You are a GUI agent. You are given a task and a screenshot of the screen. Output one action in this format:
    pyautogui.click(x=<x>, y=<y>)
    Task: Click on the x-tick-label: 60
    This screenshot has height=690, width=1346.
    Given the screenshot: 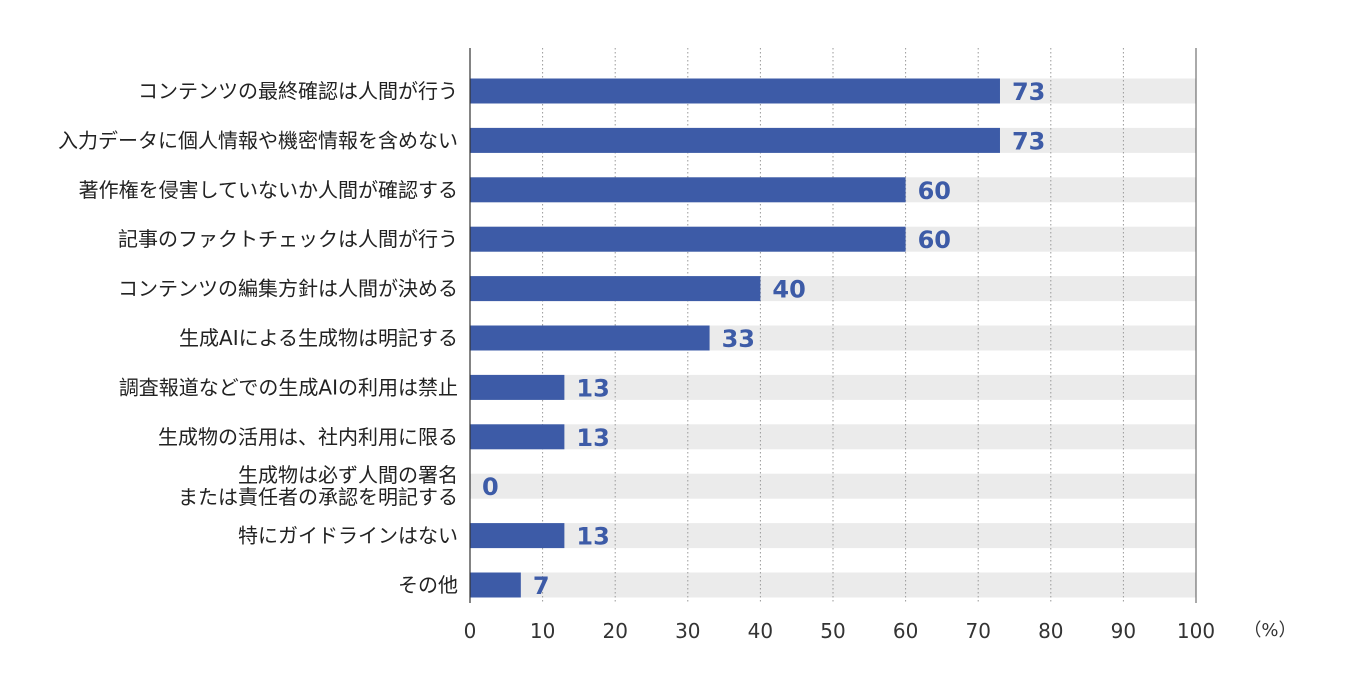 What is the action you would take?
    pyautogui.click(x=905, y=631)
    